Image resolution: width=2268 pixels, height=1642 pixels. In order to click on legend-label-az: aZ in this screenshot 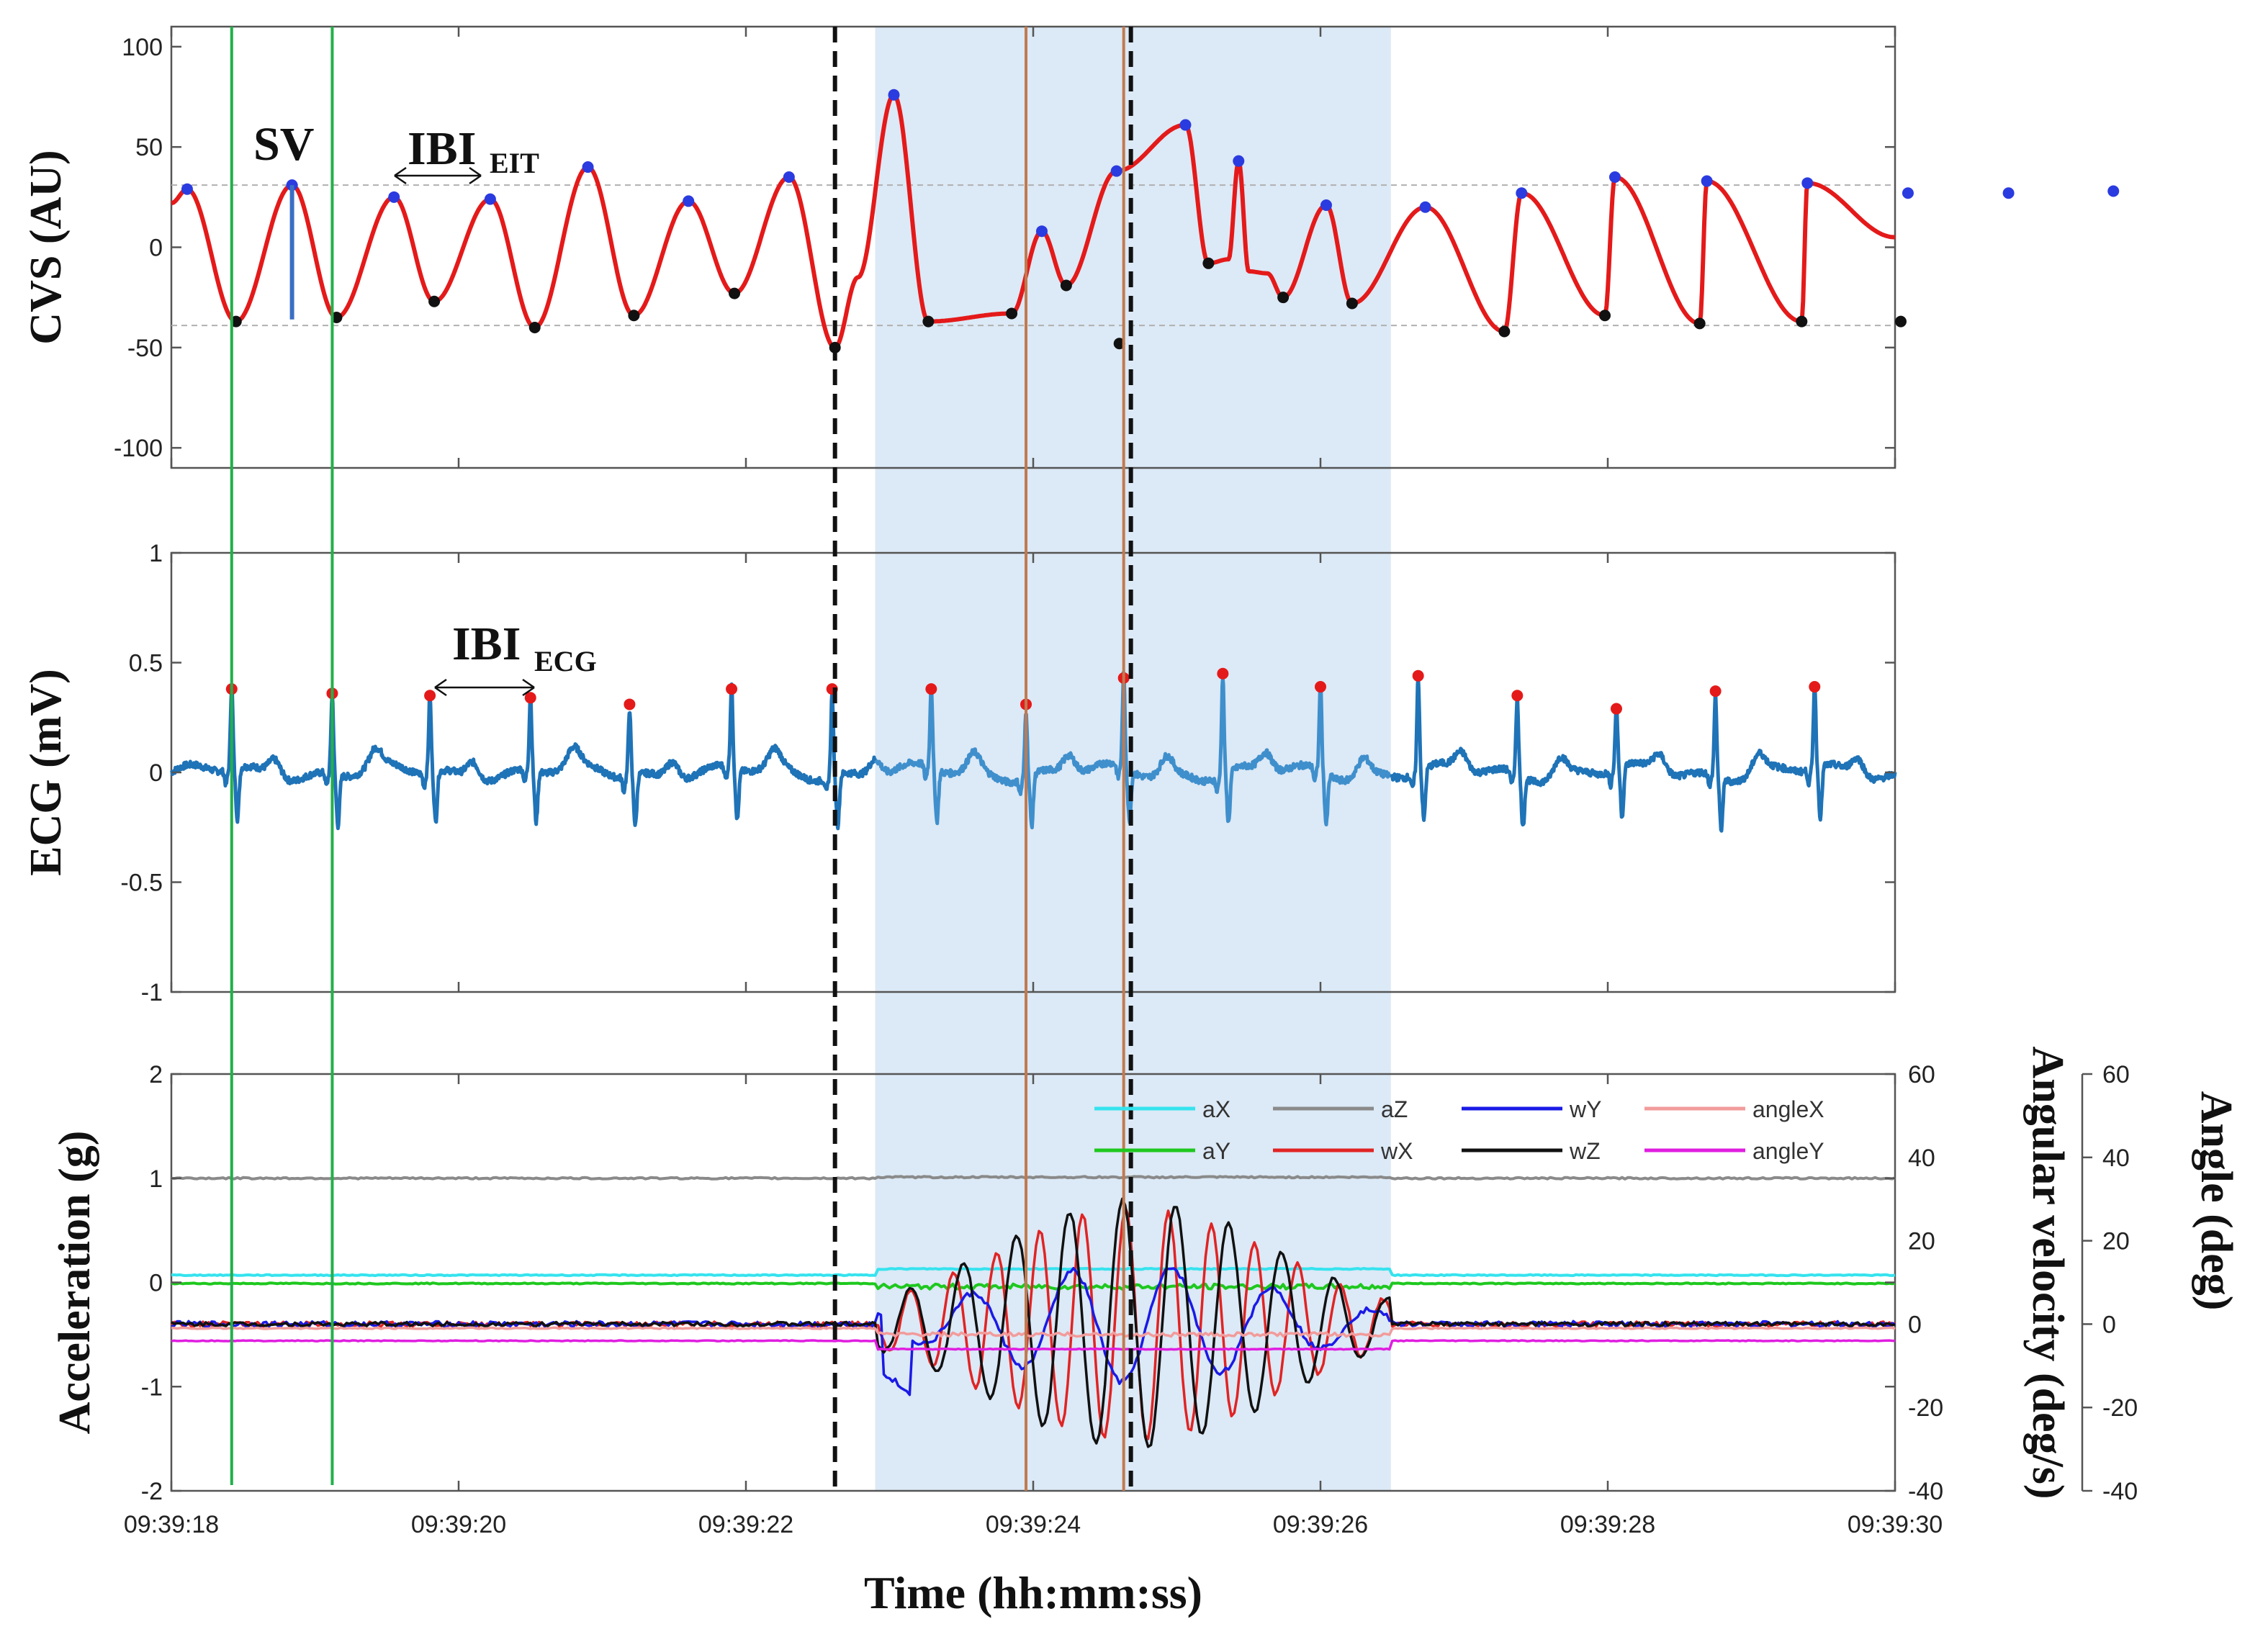, I will do `click(1394, 1109)`.